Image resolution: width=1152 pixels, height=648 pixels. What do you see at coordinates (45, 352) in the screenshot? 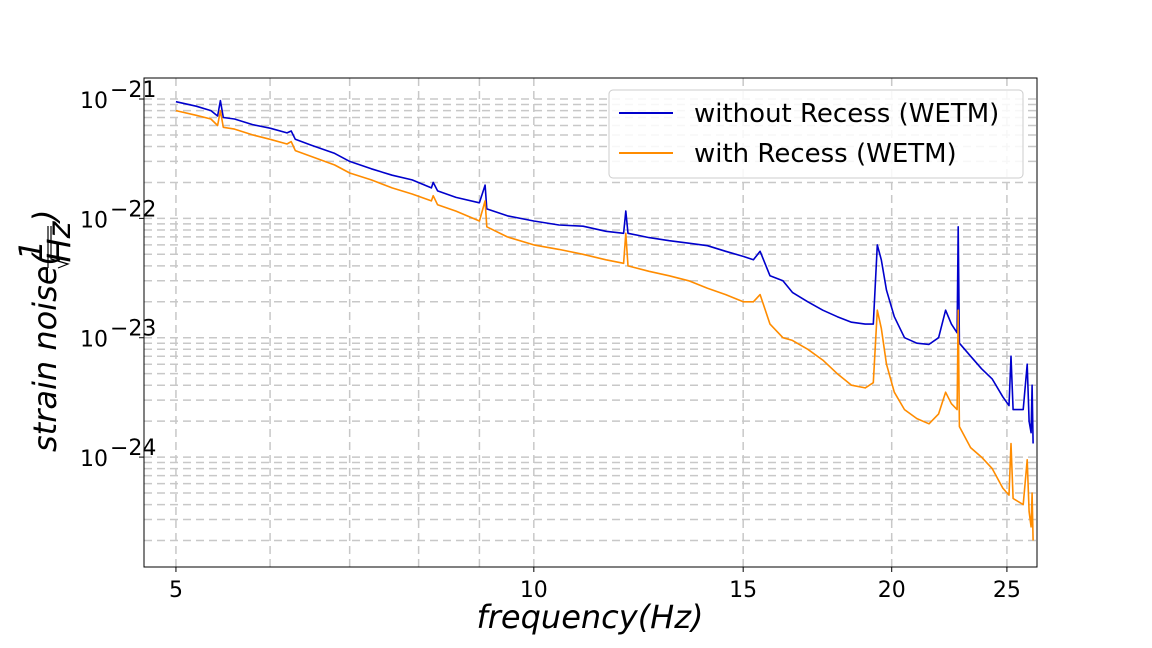
I see `y-axis-label-main: strain noise(` at bounding box center [45, 352].